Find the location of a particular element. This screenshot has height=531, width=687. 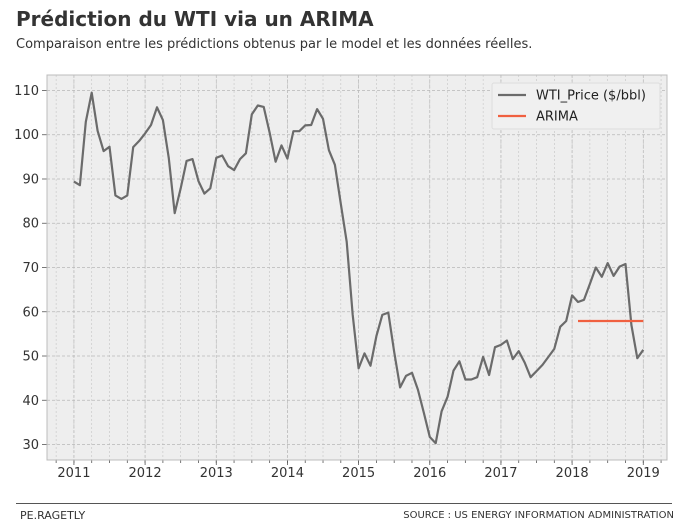

chart-title: Prédiction du WTI via un ARIMA is located at coordinates (195, 19).